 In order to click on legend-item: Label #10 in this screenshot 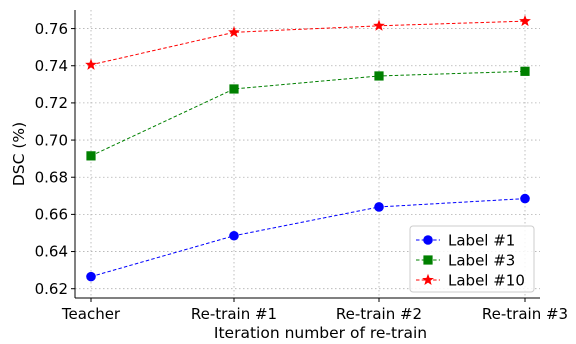, I will do `click(470, 280)`.